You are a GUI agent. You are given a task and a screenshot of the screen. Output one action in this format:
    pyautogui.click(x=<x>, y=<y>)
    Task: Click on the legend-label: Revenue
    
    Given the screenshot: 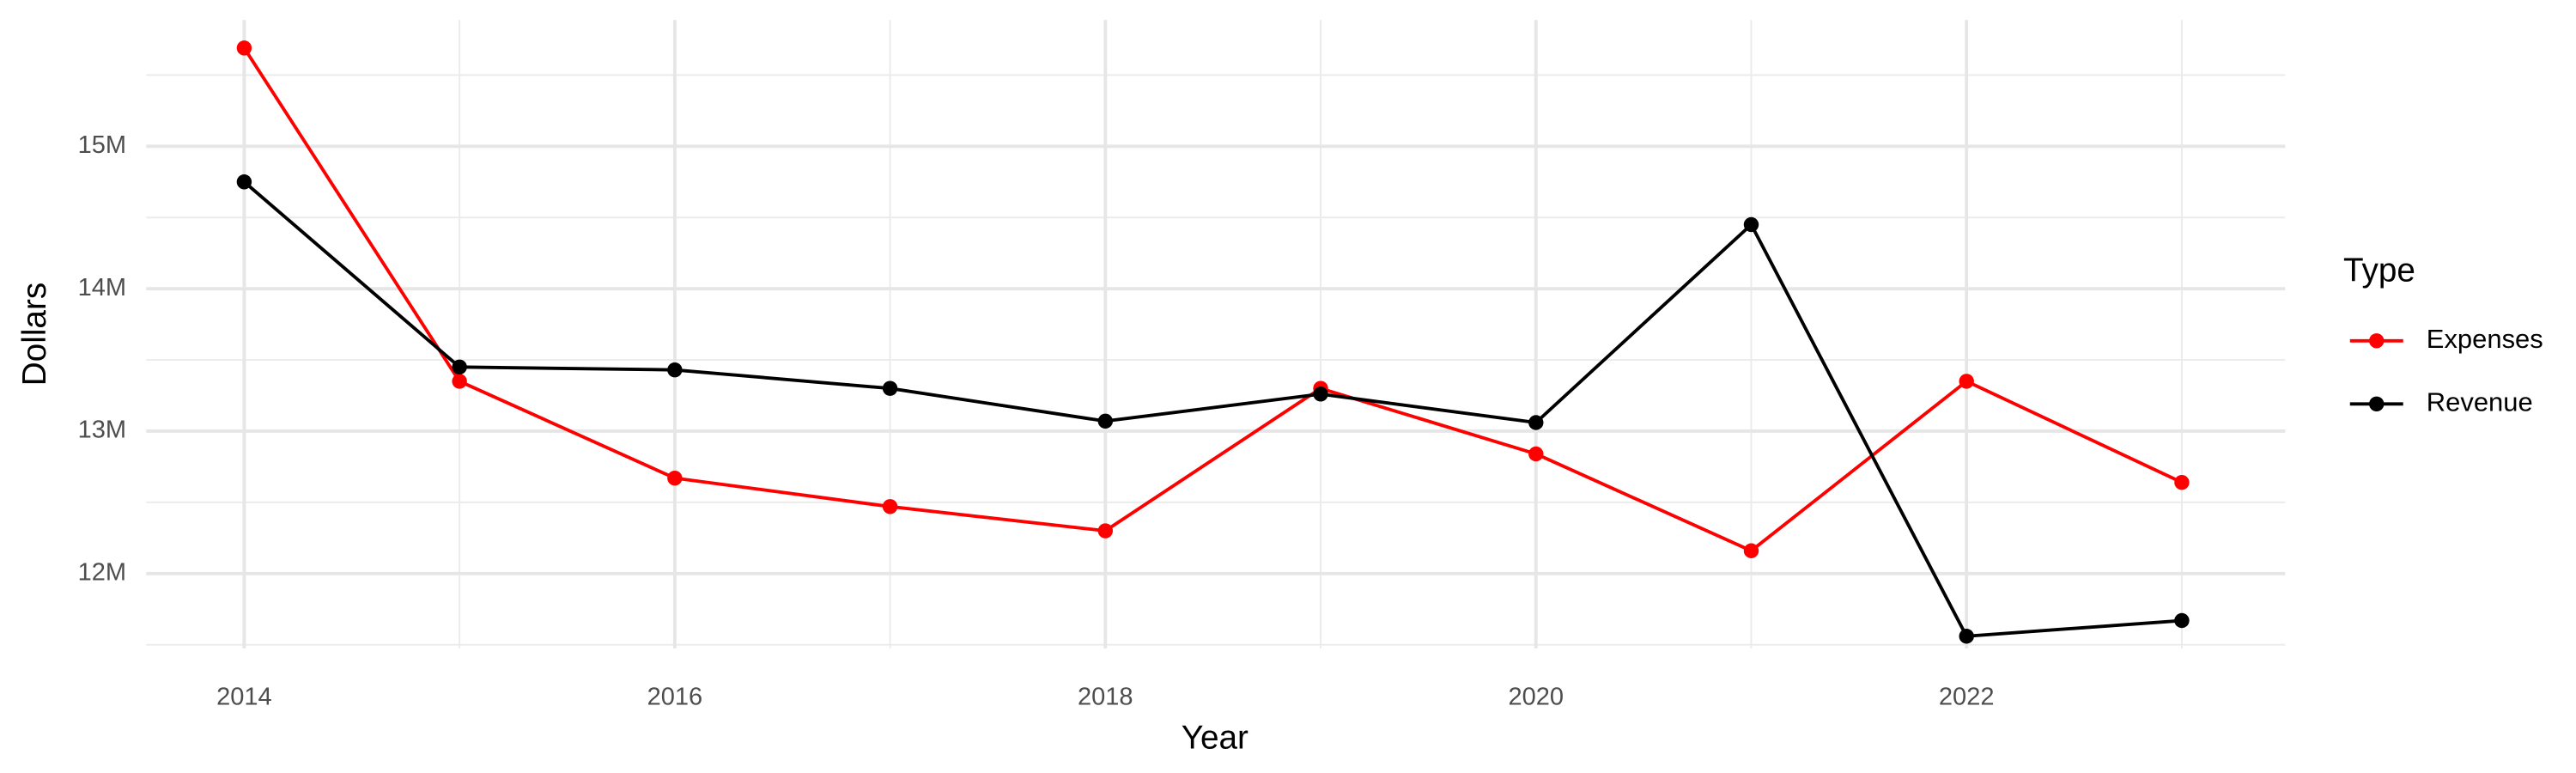 What is the action you would take?
    pyautogui.click(x=2480, y=401)
    